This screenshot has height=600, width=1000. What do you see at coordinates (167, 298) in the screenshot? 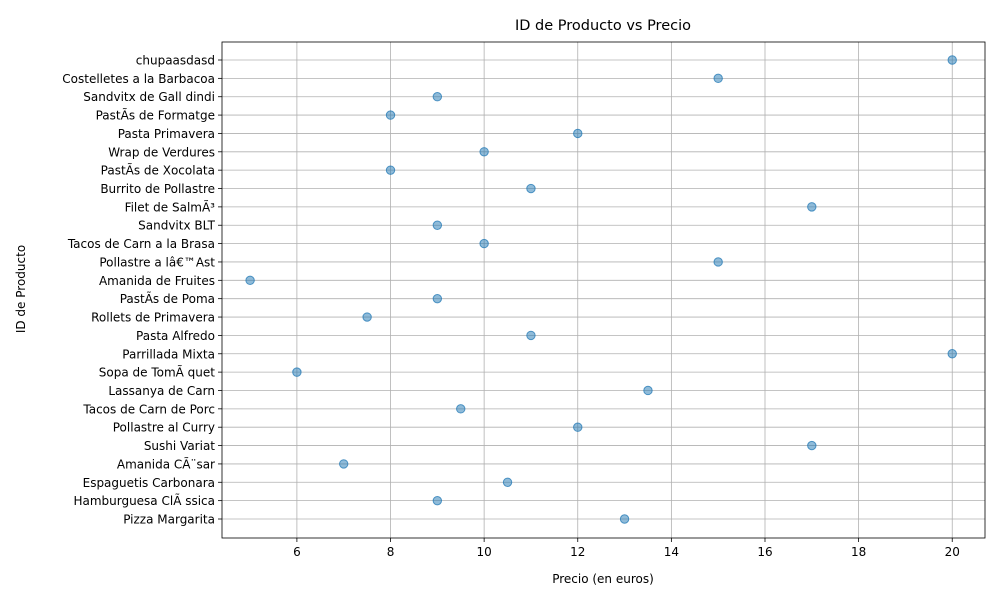
I see `y-tick-label: PastÃ­s de Poma` at bounding box center [167, 298].